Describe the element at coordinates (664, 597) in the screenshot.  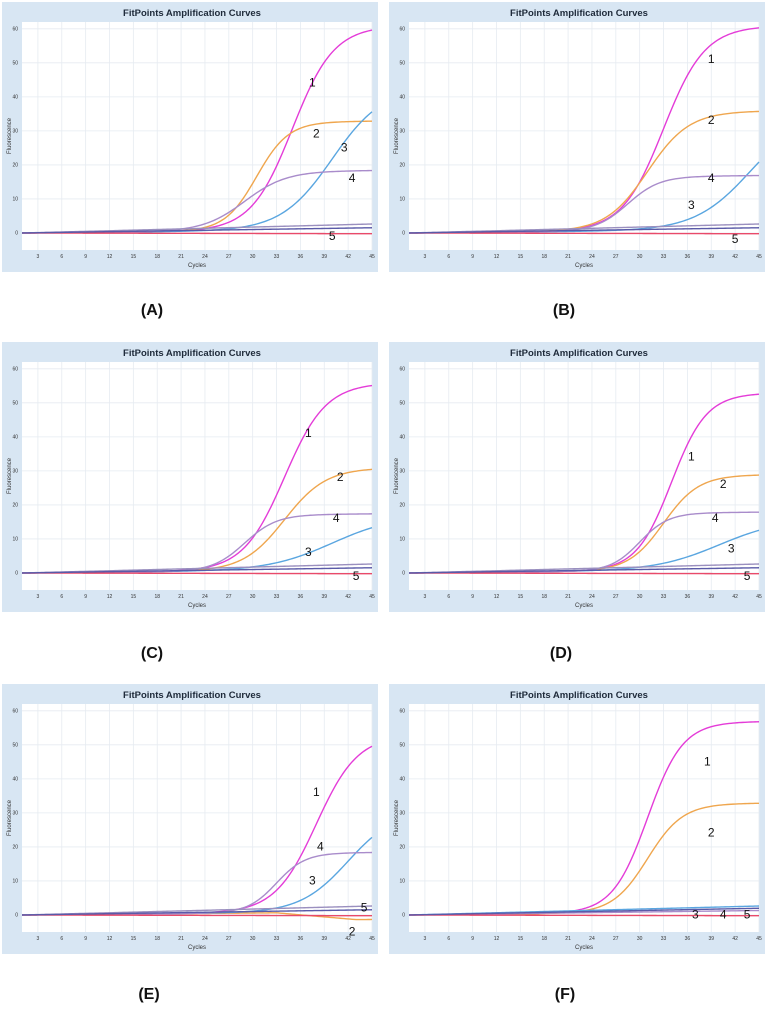
I see `x-tick-label: 33` at that location.